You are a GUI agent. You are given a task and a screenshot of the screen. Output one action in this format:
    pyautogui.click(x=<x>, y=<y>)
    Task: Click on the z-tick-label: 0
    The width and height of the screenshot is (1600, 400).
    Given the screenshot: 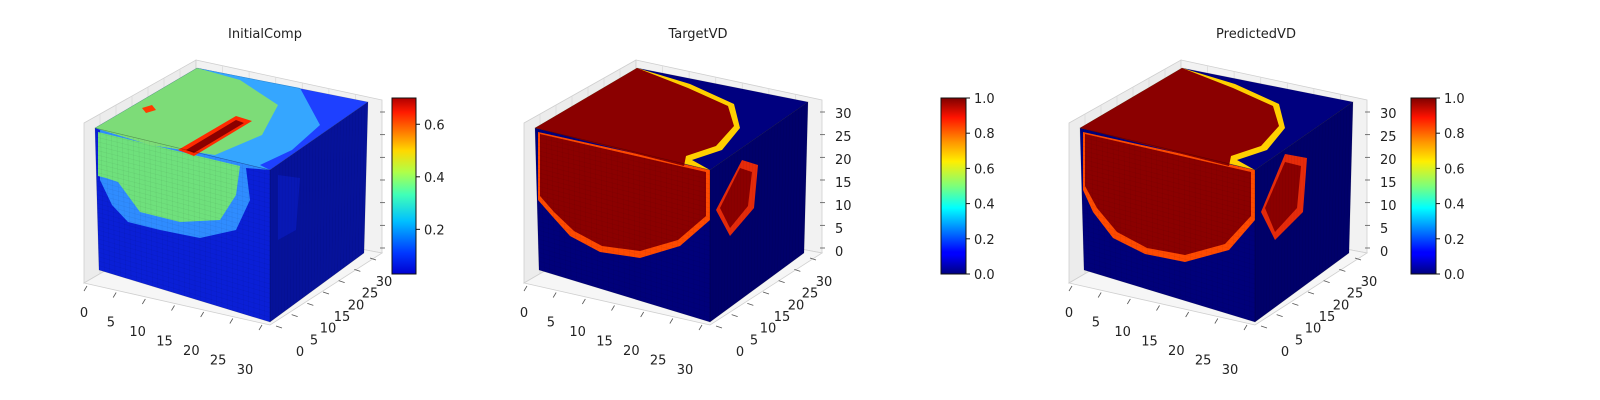 What is the action you would take?
    pyautogui.click(x=839, y=252)
    